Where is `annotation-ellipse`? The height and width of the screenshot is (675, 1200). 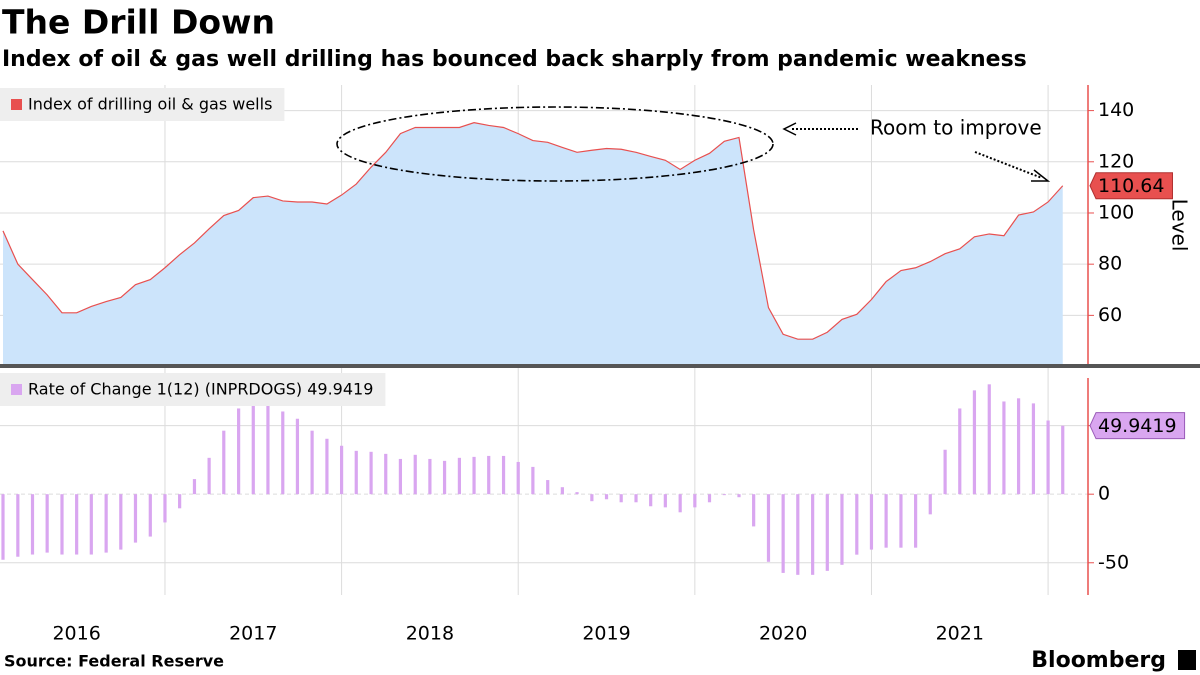 annotation-ellipse is located at coordinates (555, 144).